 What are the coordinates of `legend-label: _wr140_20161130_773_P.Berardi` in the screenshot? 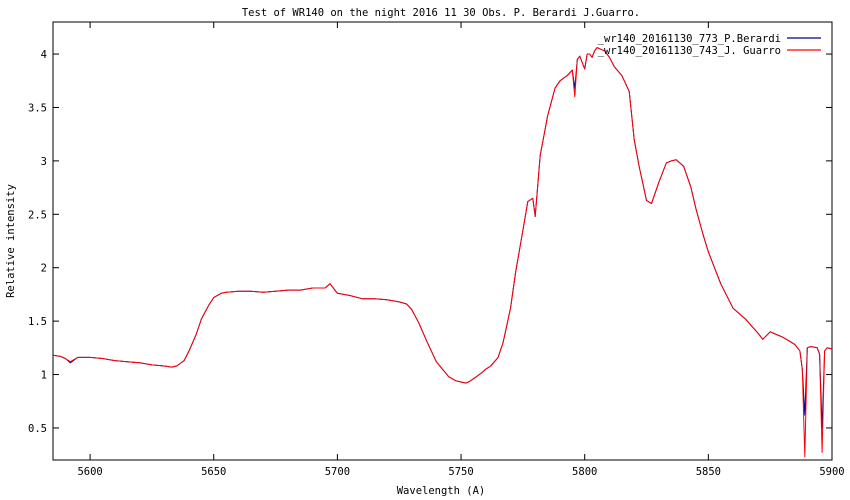 It's located at (689, 39).